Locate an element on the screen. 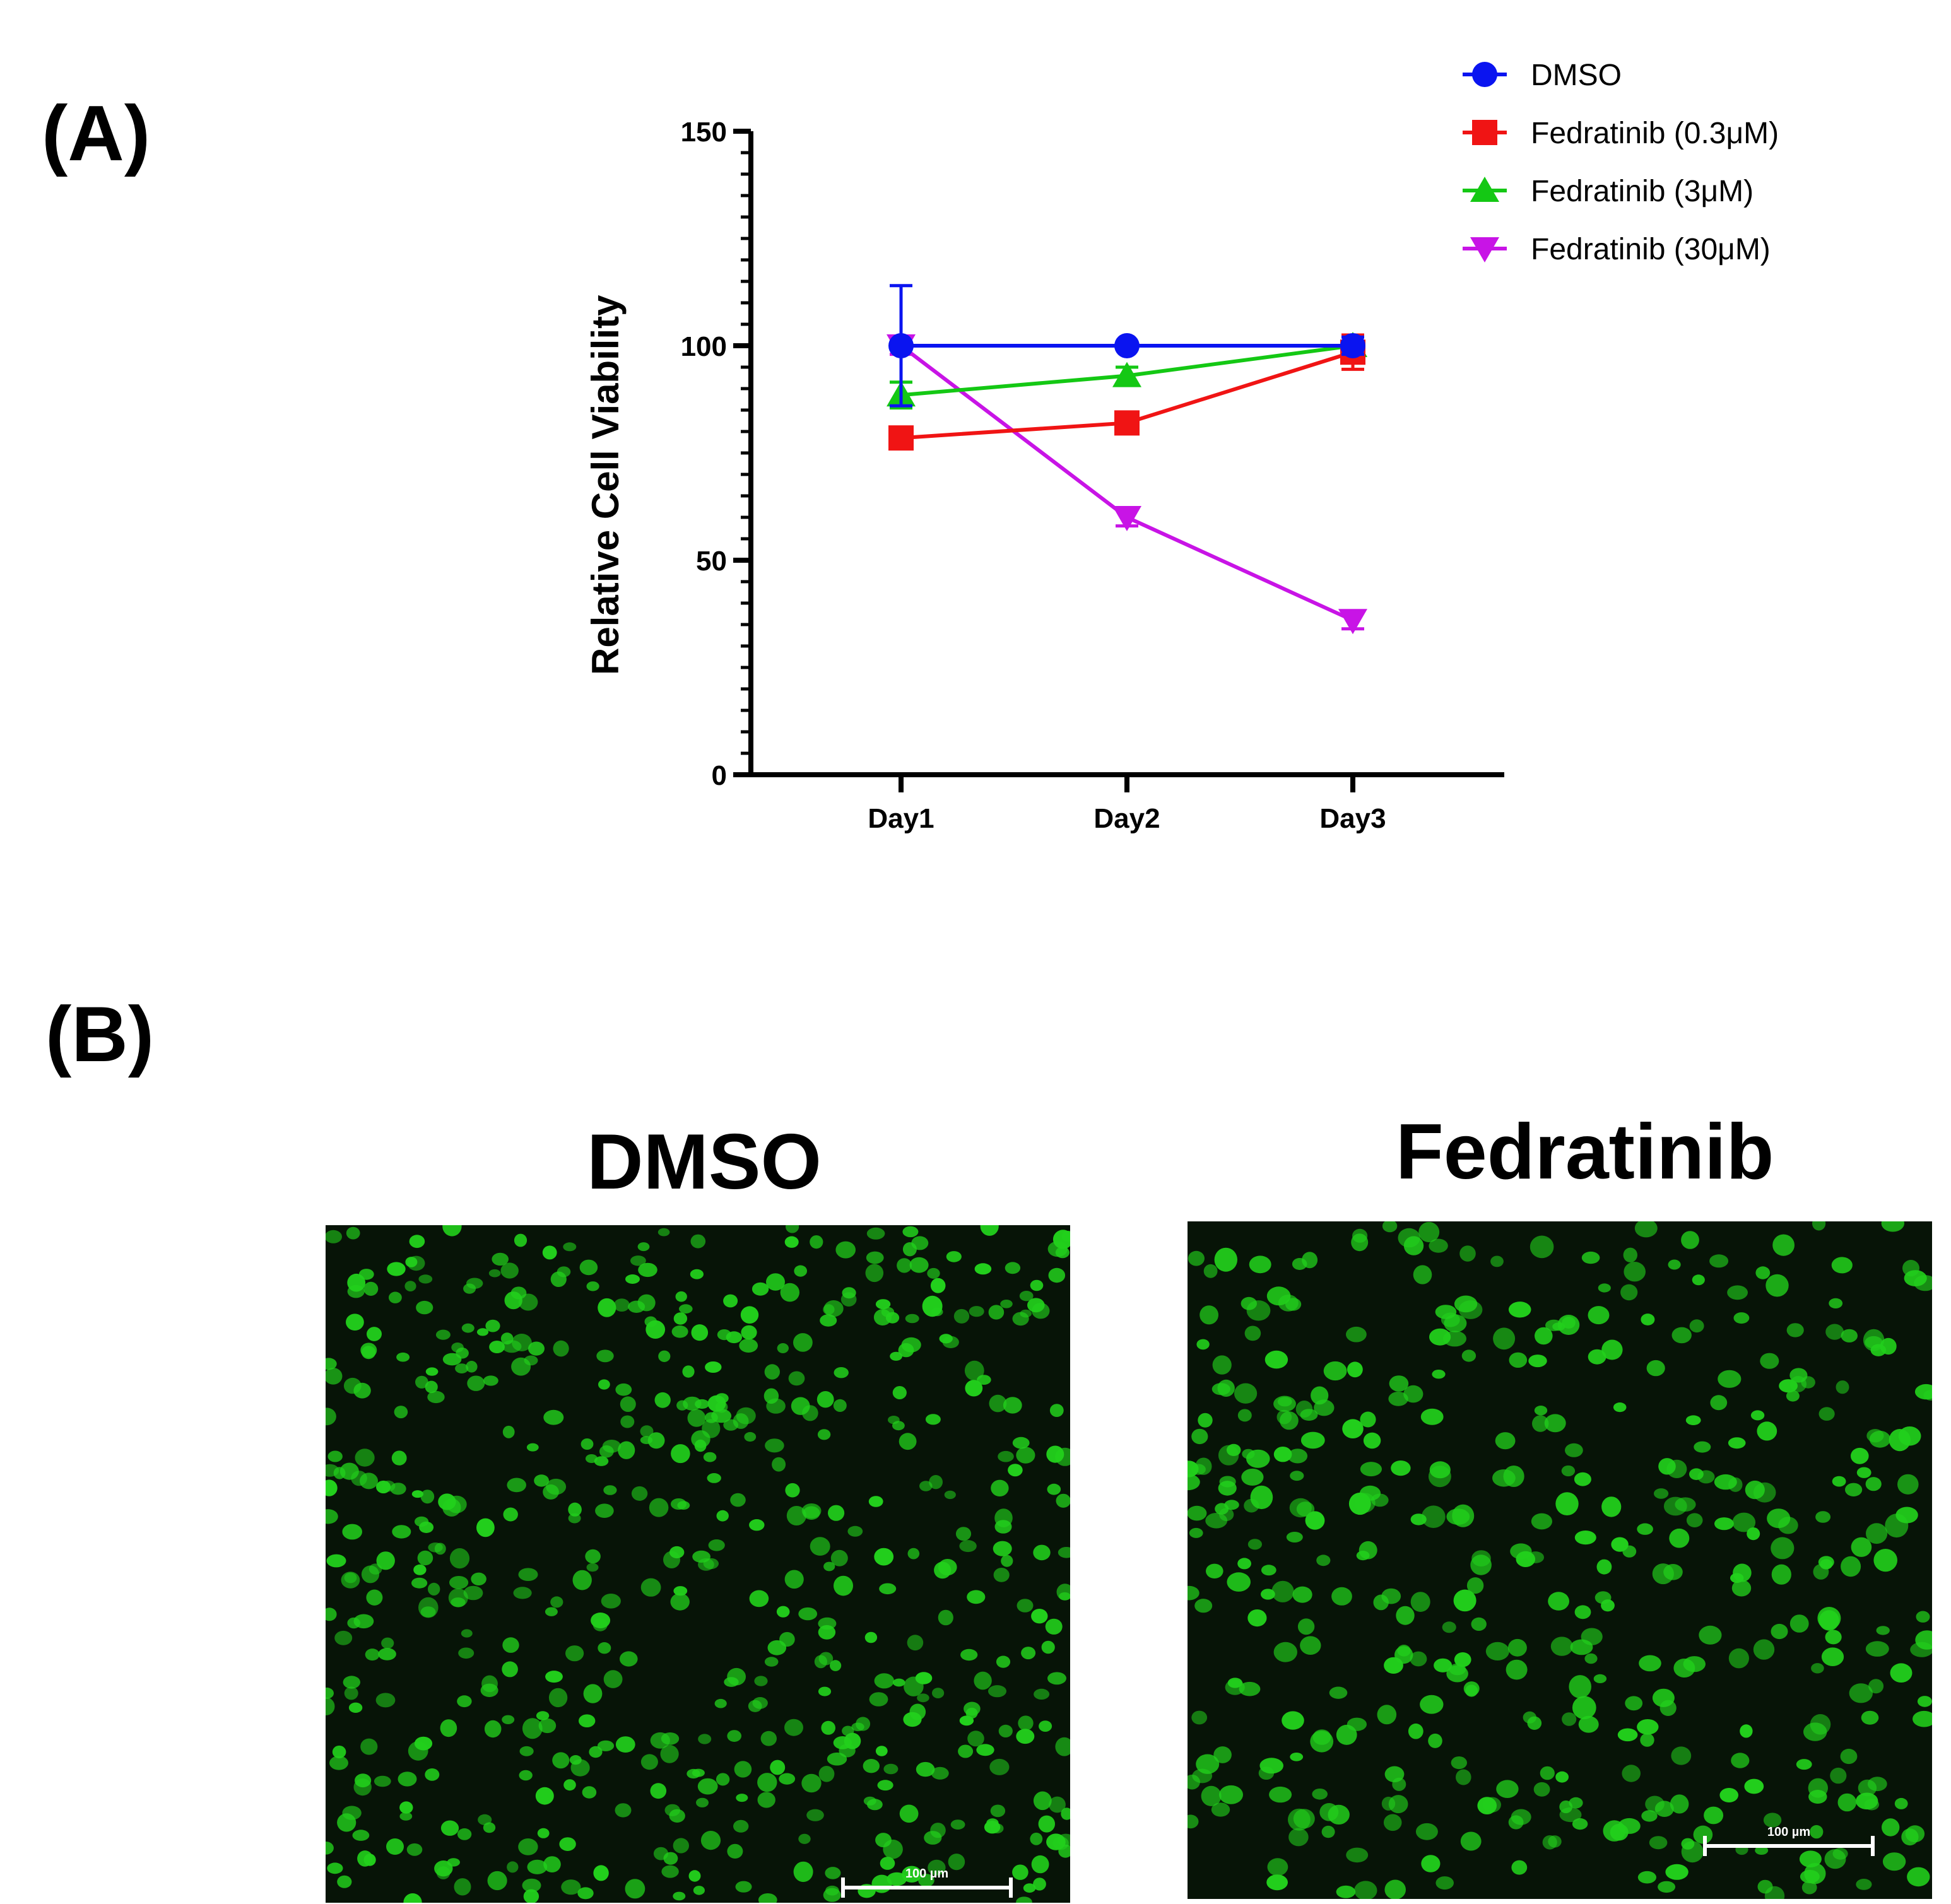  legend-label: Fedratinib (0.3μM) is located at coordinates (1655, 133).